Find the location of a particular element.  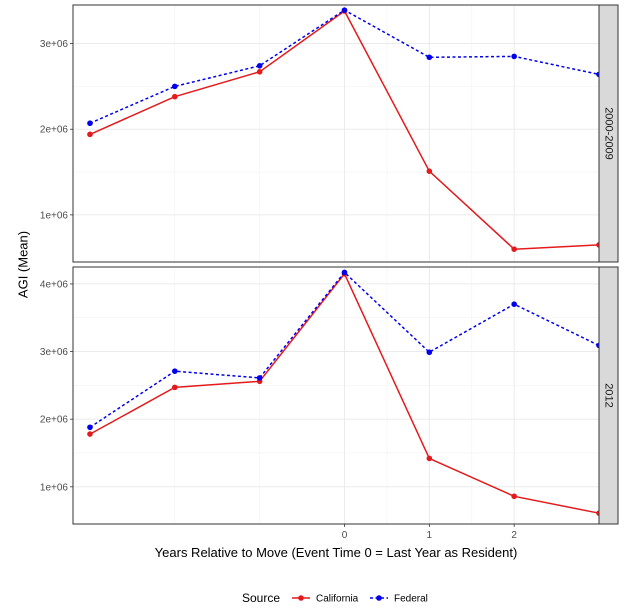

facet-strip-label: 2012 is located at coordinates (609, 395).